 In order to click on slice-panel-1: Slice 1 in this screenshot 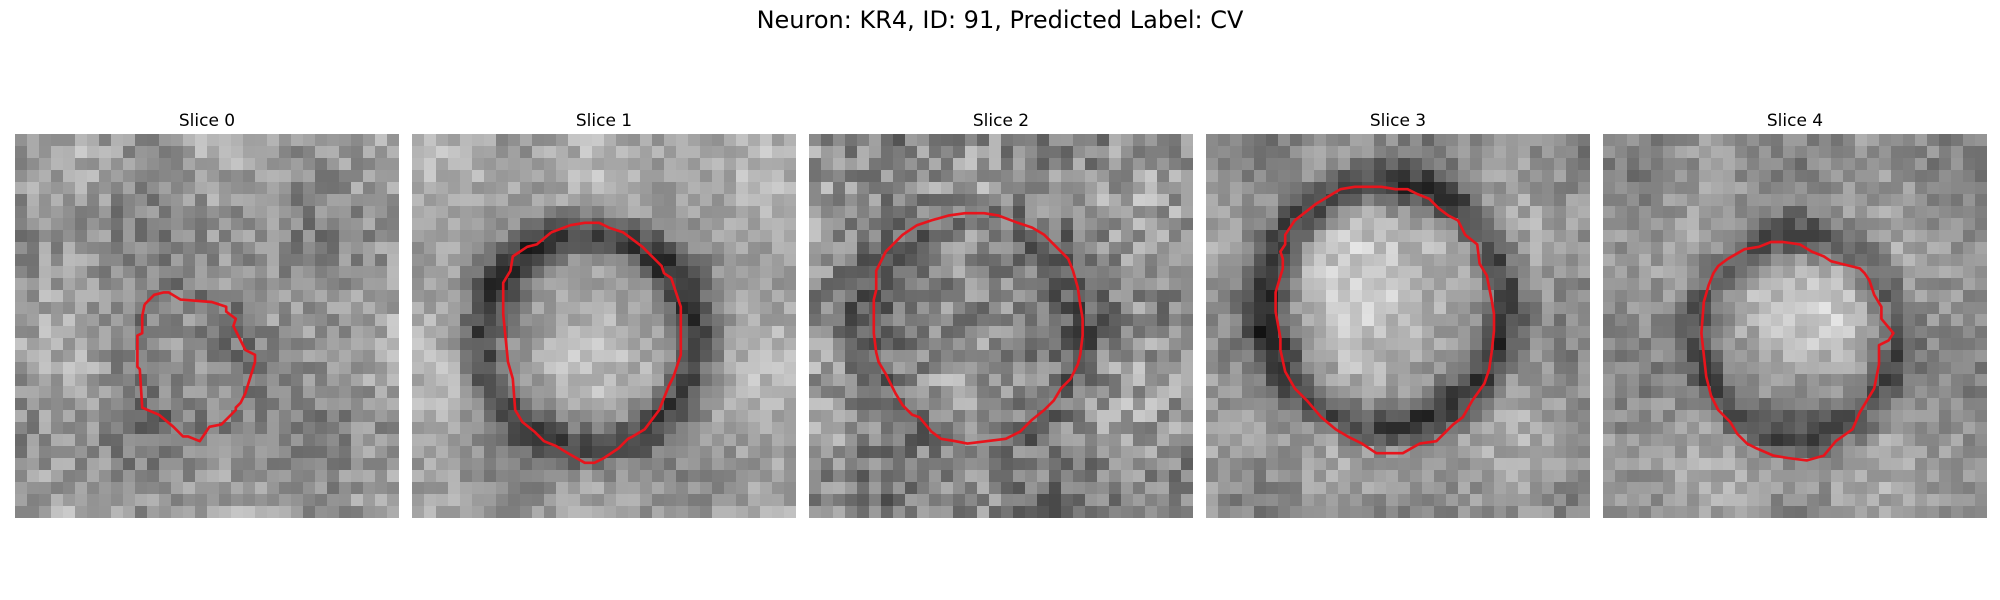, I will do `click(604, 313)`.